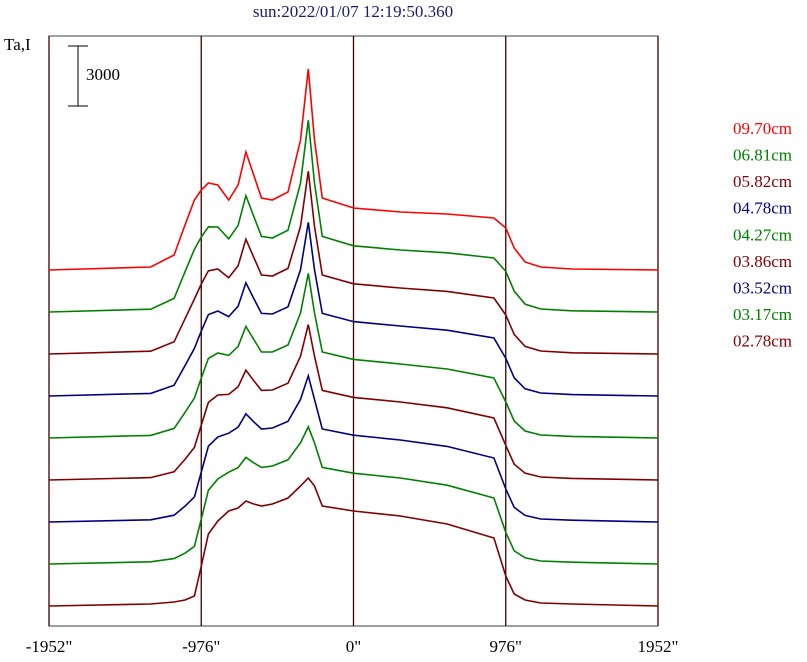 This screenshot has height=662, width=807. Describe the element at coordinates (762, 234) in the screenshot. I see `legend-label: 04.27cm` at that location.